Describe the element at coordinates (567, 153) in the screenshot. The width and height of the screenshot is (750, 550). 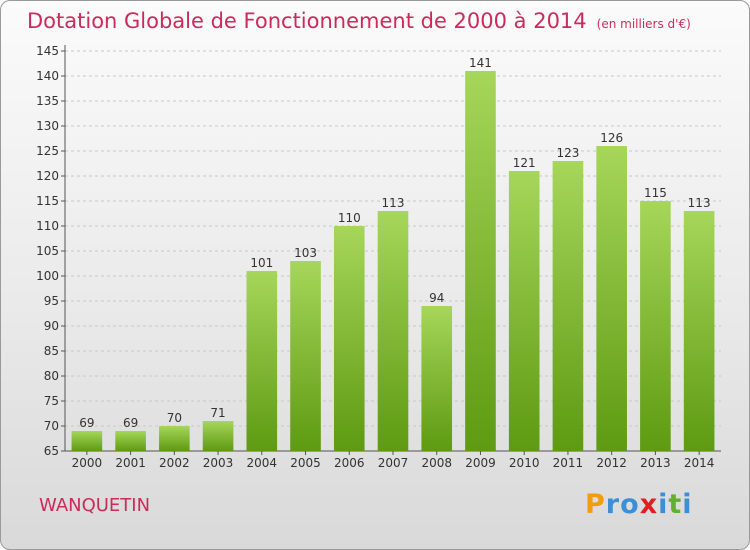
I see `data-label: 123` at that location.